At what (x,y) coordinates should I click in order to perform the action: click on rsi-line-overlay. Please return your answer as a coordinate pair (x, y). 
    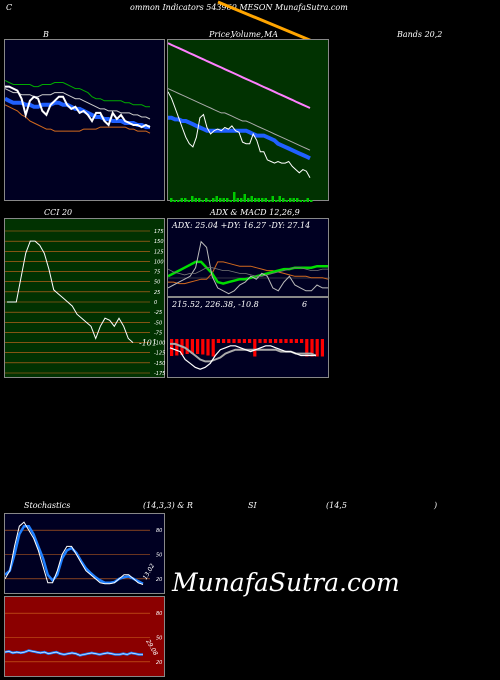
    Looking at the image, I should click on (74, 653).